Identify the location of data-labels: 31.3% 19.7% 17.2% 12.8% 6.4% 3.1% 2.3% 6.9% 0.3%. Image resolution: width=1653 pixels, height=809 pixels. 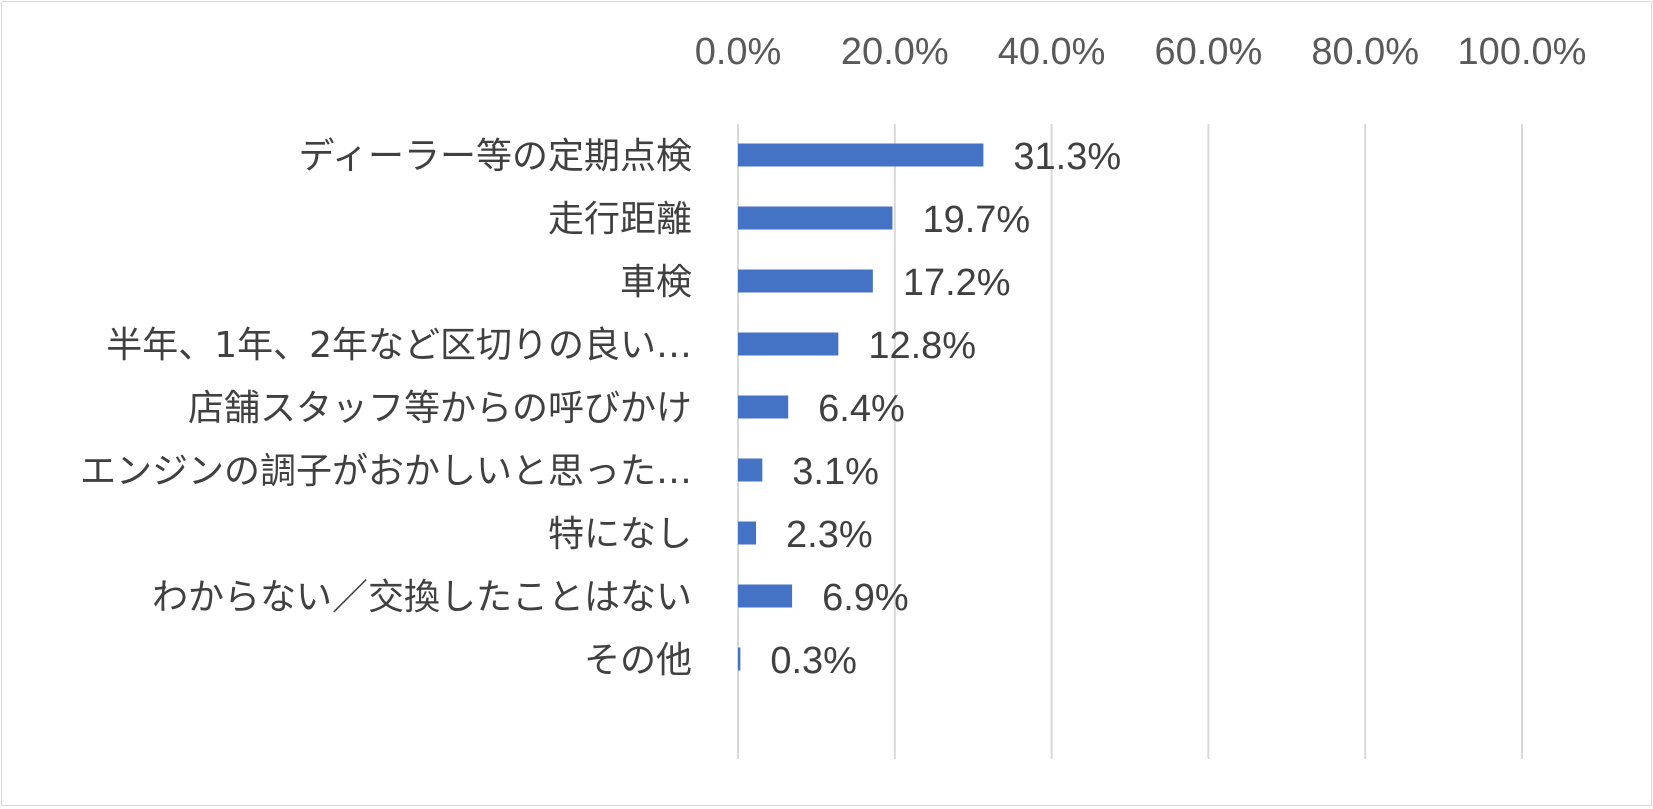
(945, 409).